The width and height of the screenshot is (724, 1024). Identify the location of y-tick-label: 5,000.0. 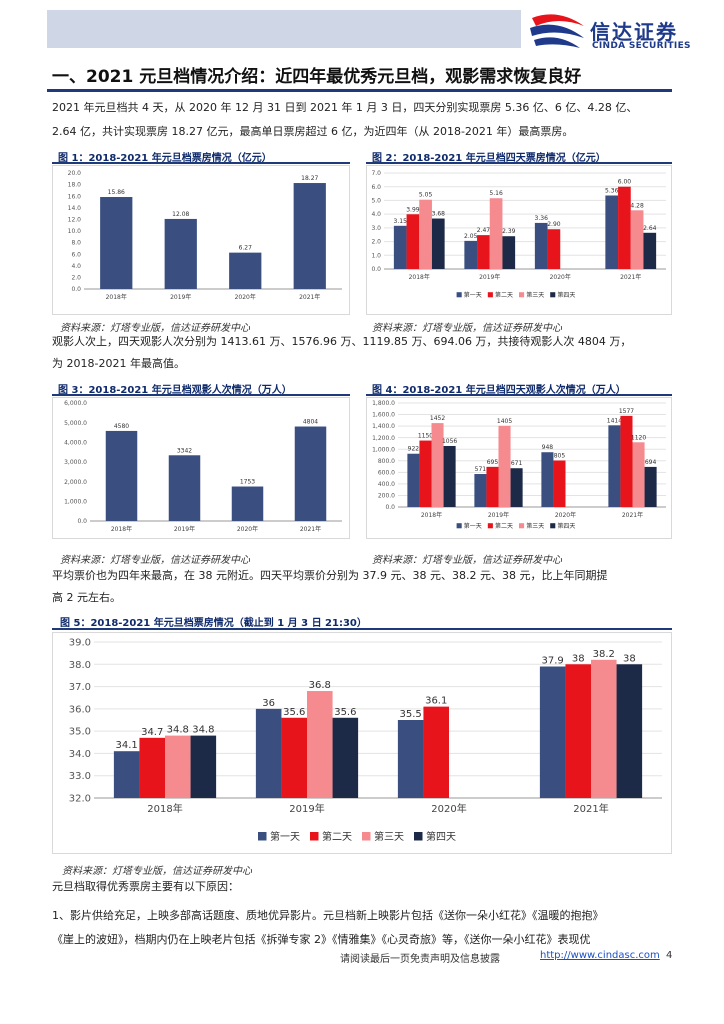
(75, 423).